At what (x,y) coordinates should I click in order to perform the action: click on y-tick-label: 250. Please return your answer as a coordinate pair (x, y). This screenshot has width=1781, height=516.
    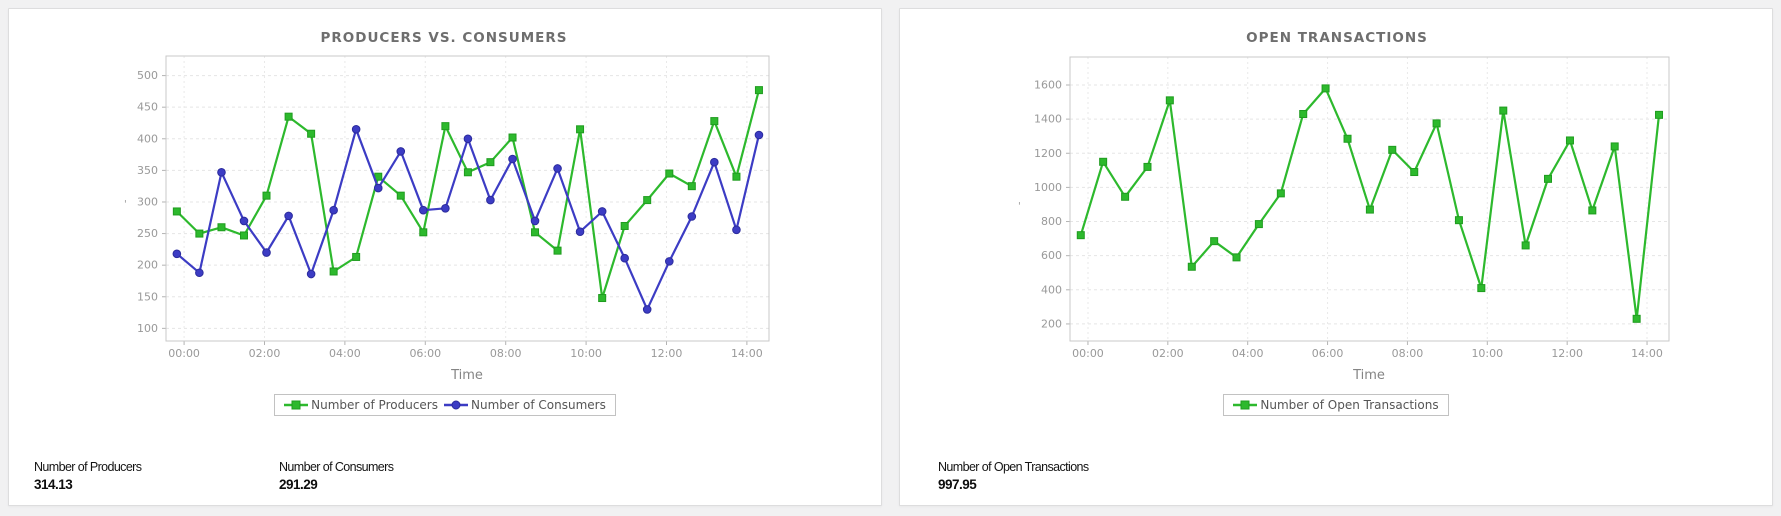
    Looking at the image, I should click on (147, 233).